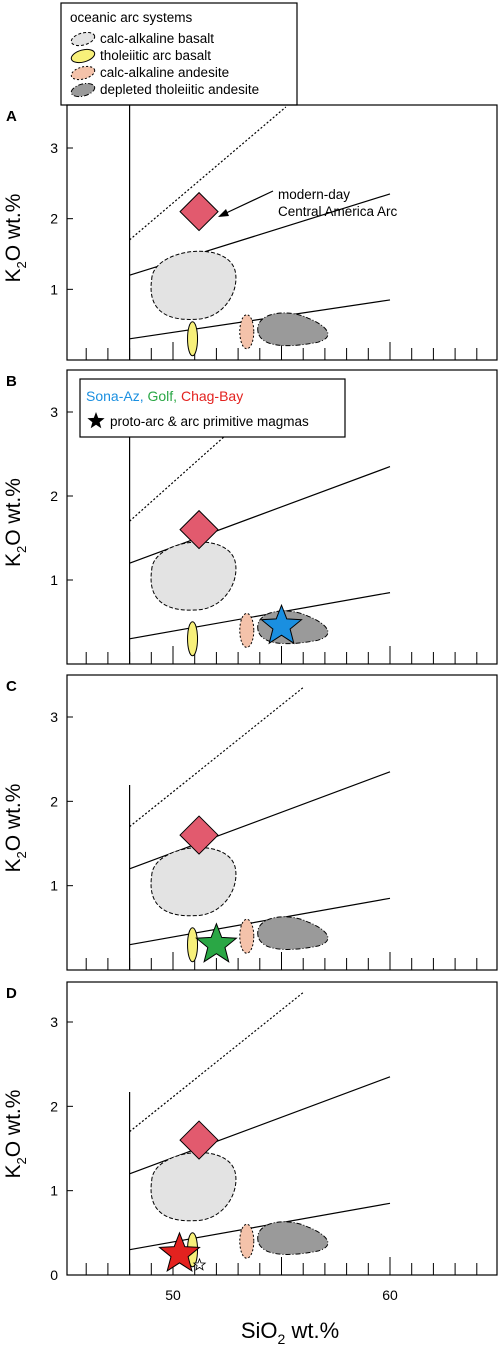  I want to click on annotation-line1: modern-day, so click(314, 194).